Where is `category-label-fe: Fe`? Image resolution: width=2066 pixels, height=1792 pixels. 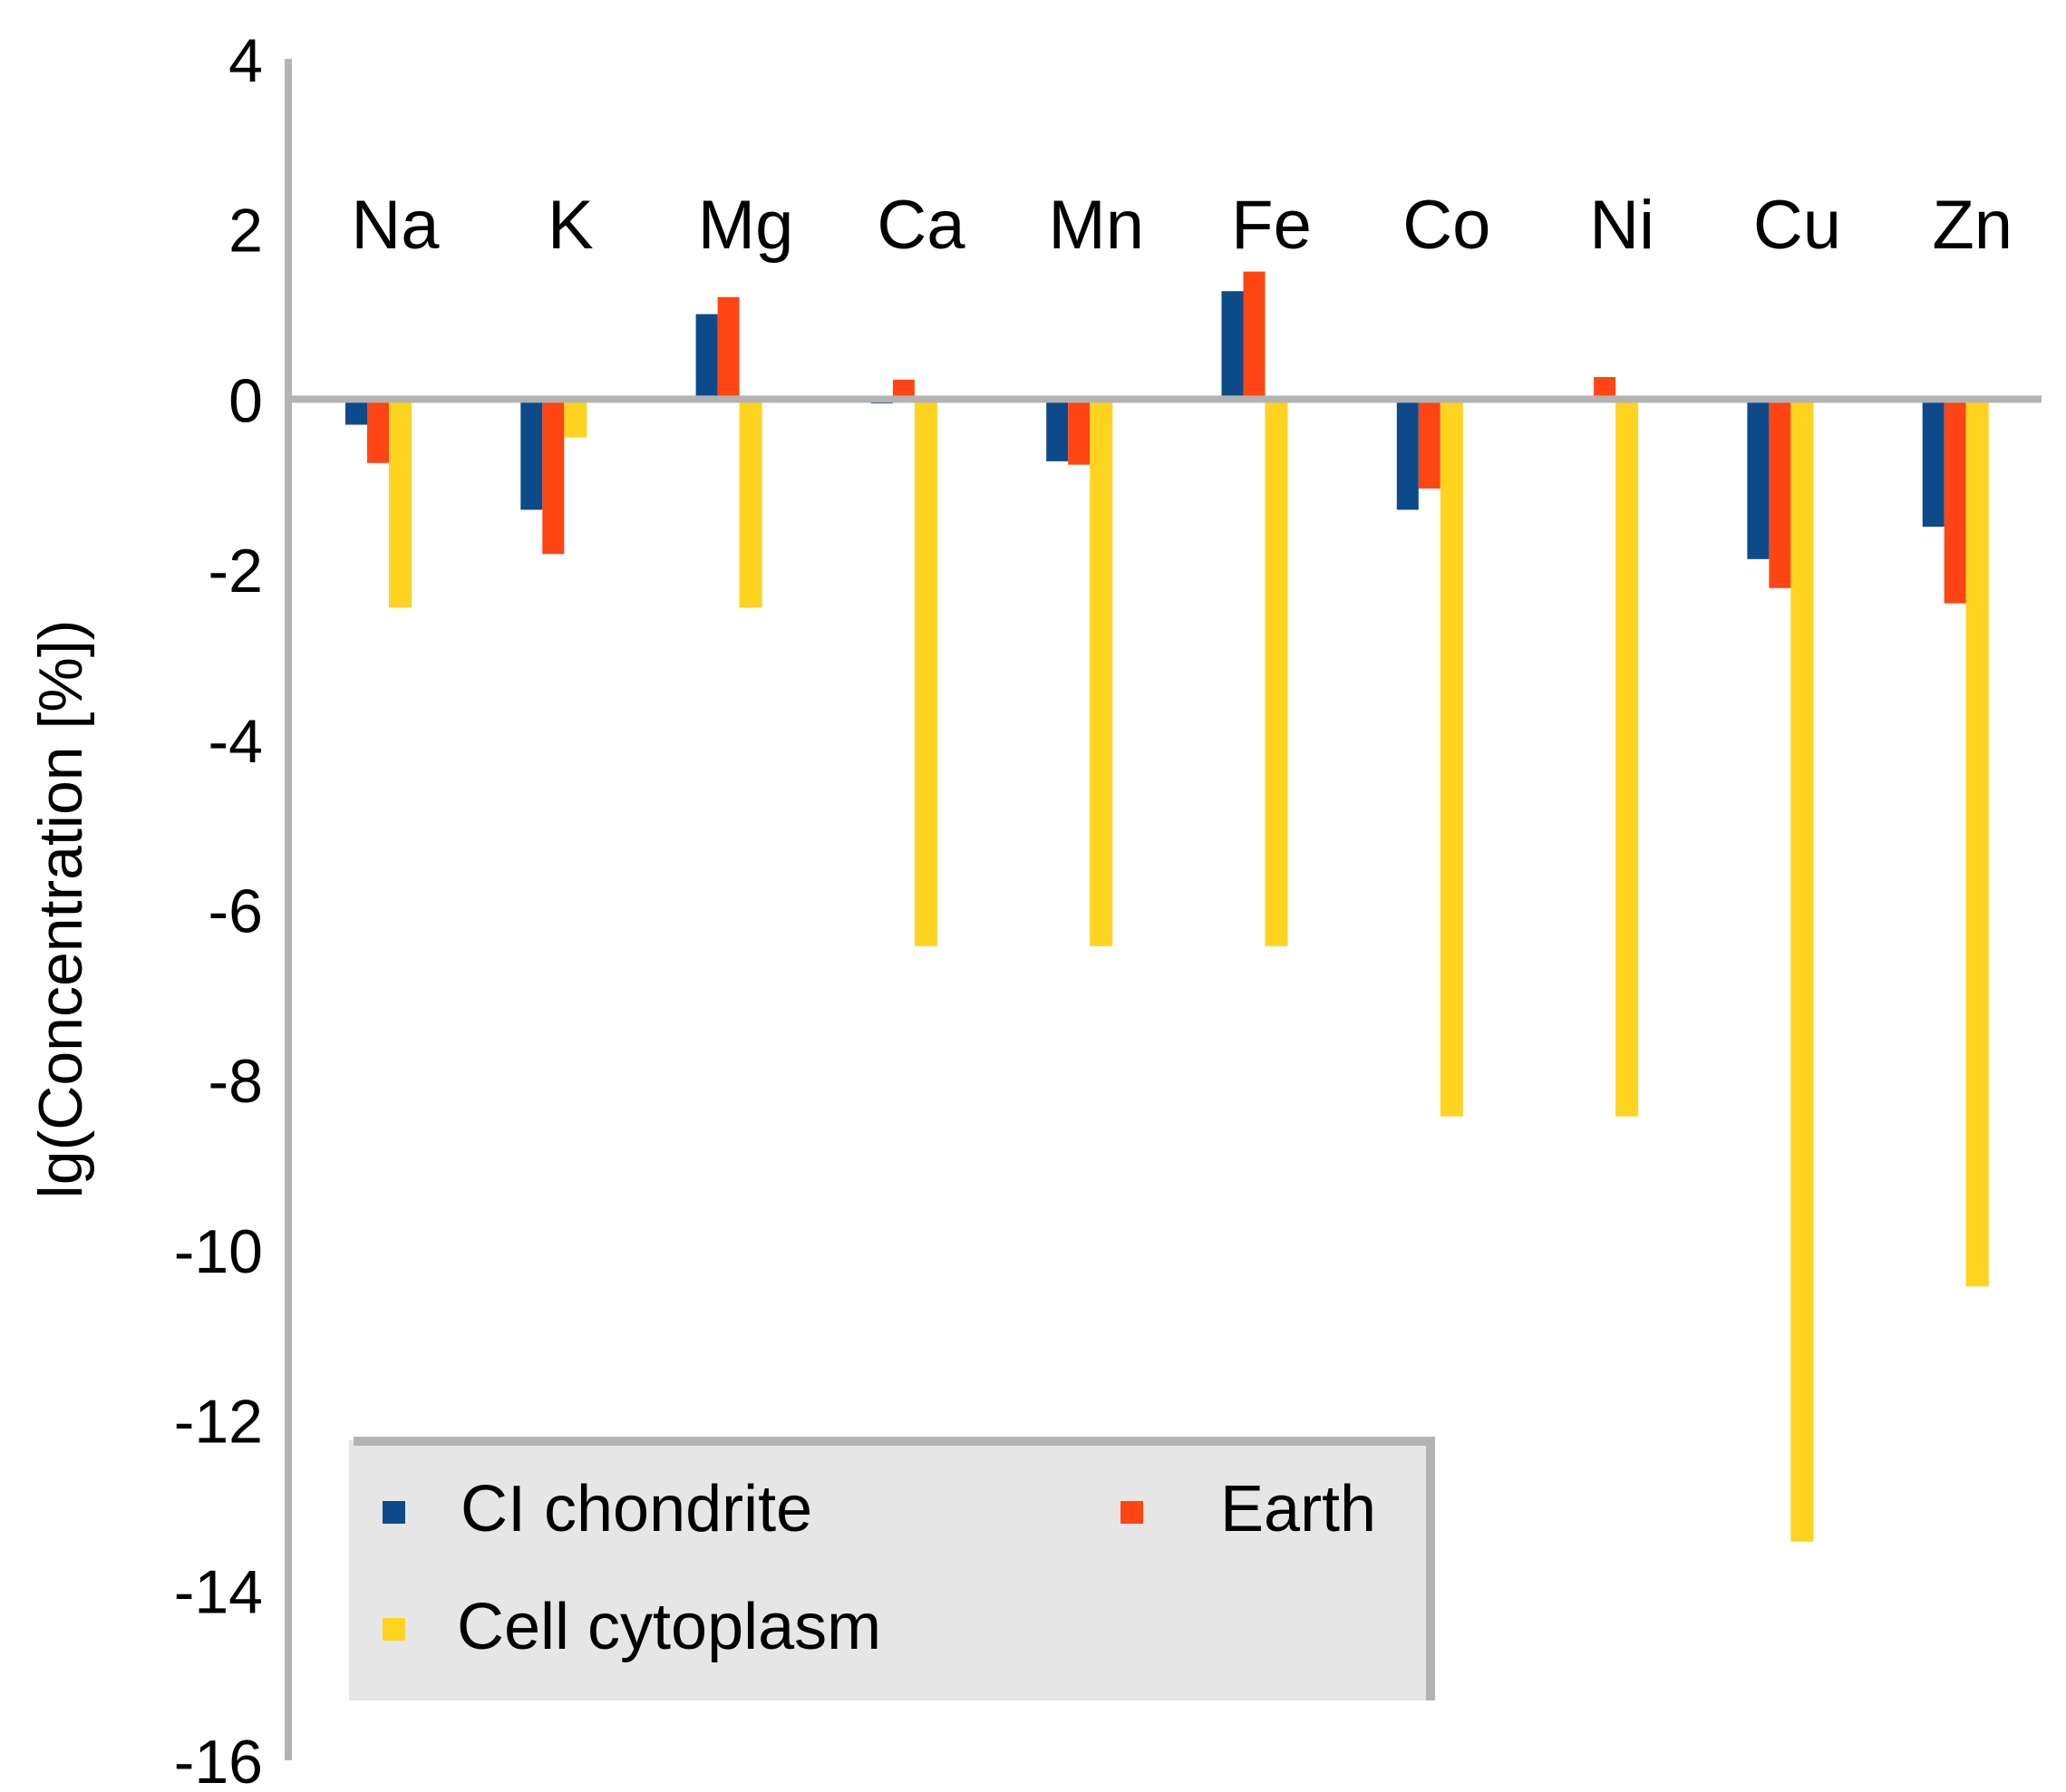
category-label-fe: Fe is located at coordinates (1271, 226).